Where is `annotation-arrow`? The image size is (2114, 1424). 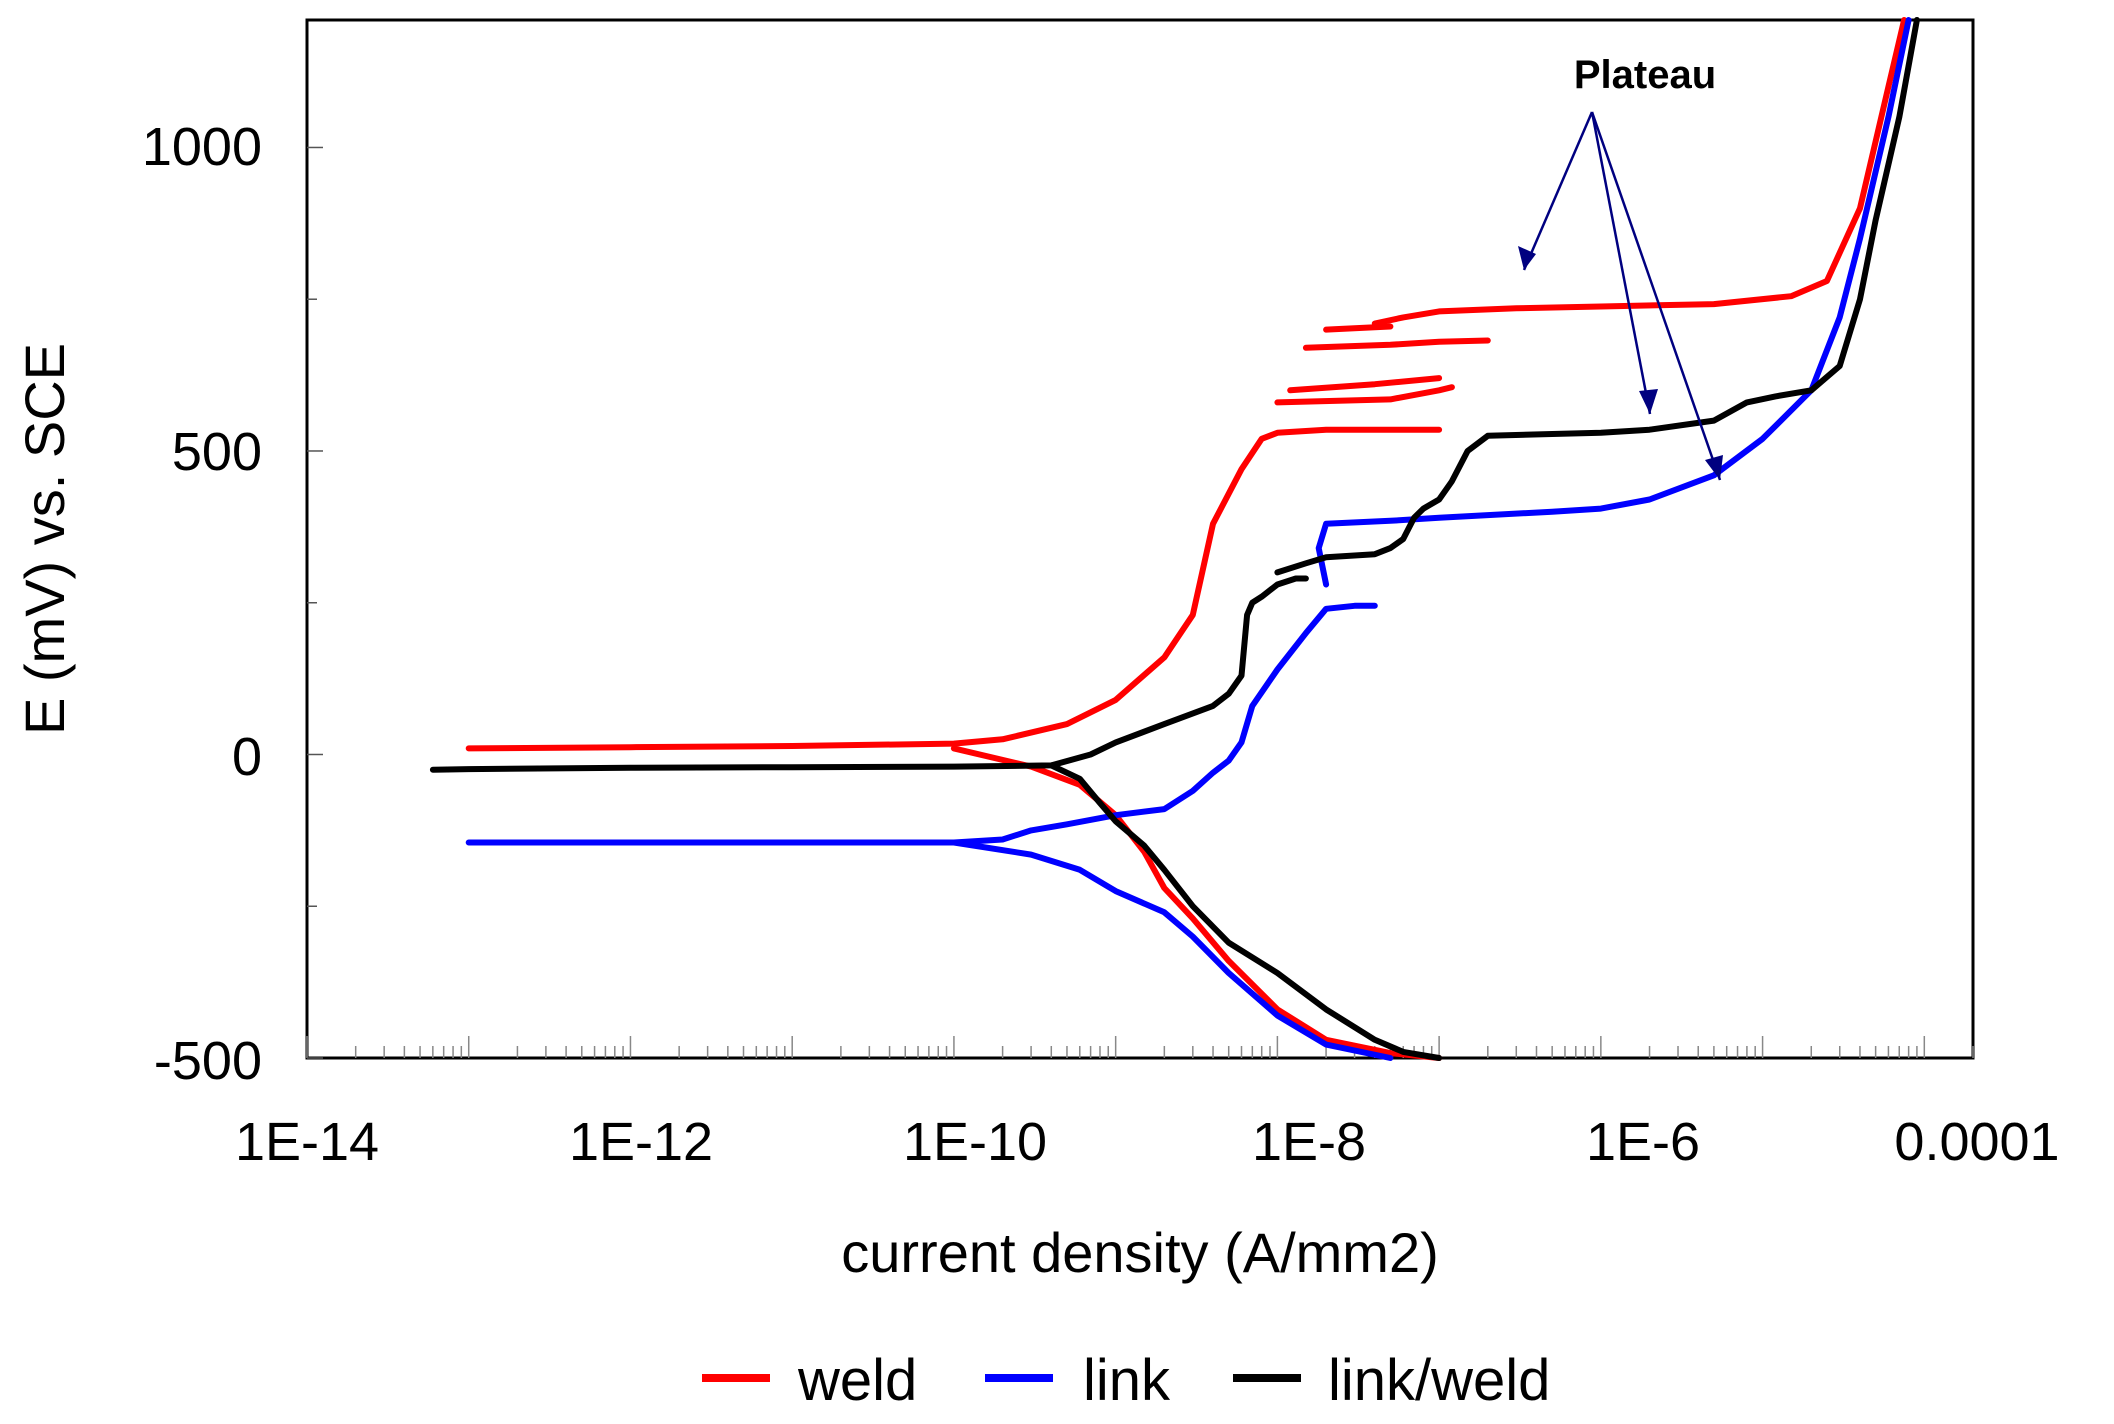 annotation-arrow is located at coordinates (1622, 296).